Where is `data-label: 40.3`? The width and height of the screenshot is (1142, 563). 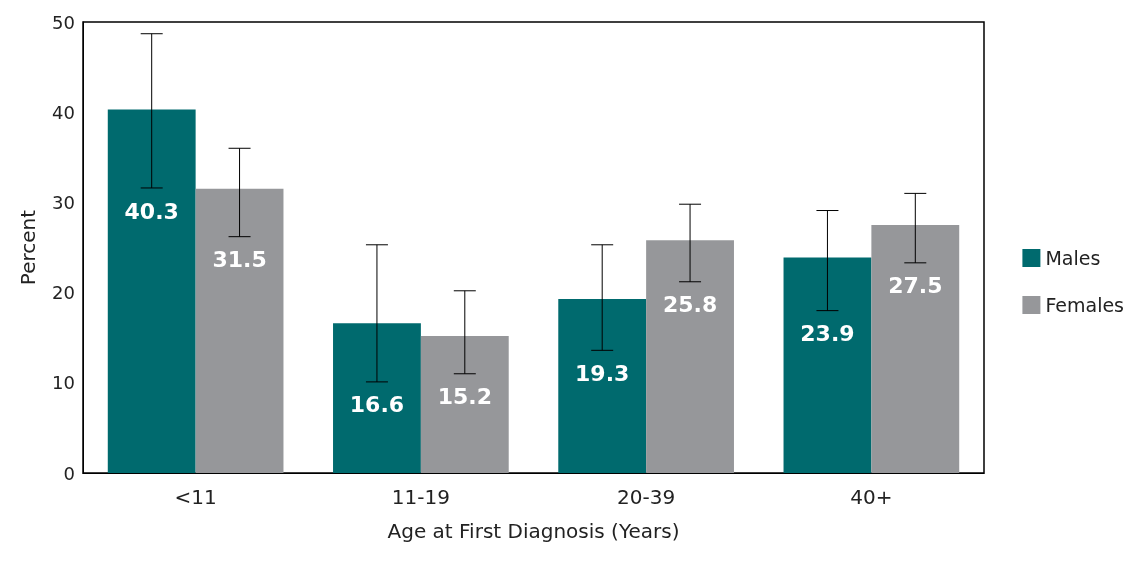 data-label: 40.3 is located at coordinates (151, 212).